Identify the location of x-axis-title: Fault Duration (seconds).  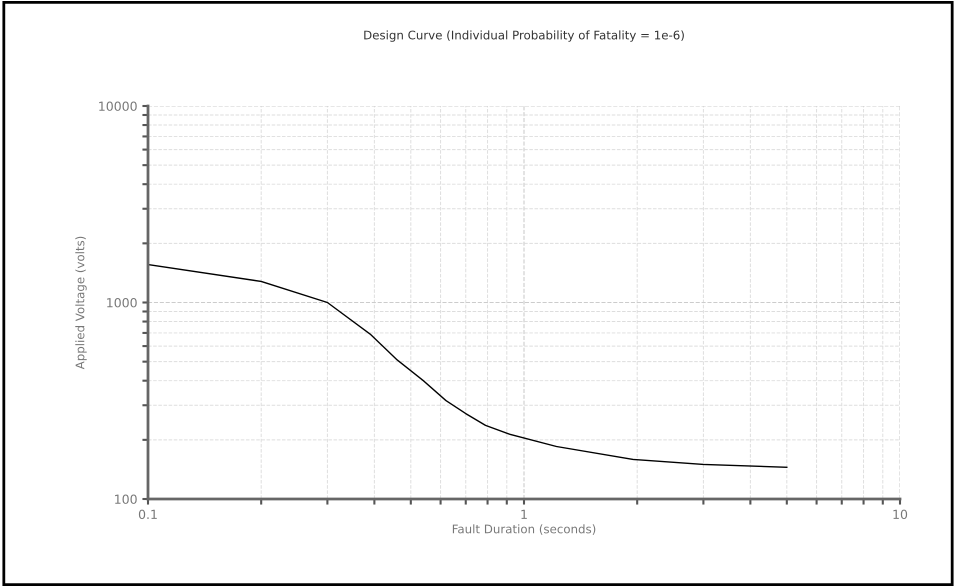
(524, 529).